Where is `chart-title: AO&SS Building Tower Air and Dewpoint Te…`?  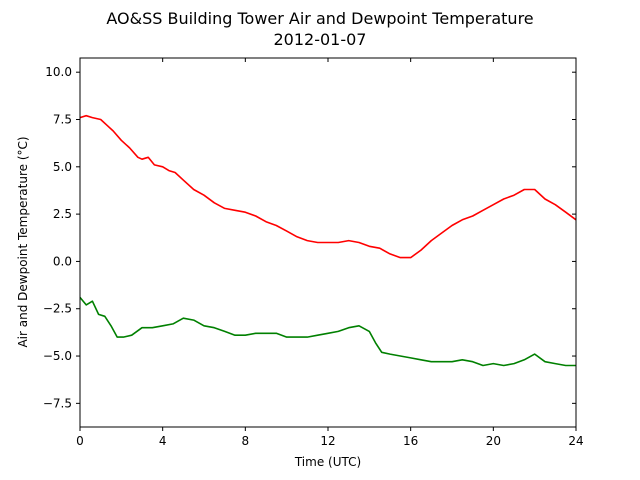 chart-title: AO&SS Building Tower Air and Dewpoint Te… is located at coordinates (319, 18).